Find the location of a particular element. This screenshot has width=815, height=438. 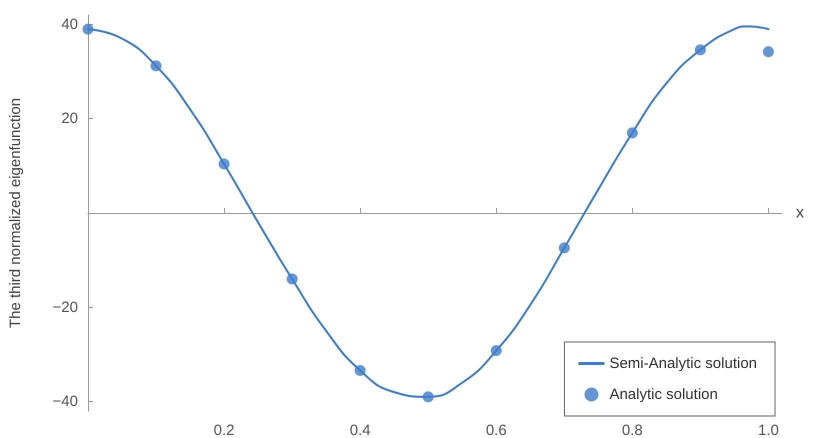

y-tick-label: −20 is located at coordinates (65, 307).